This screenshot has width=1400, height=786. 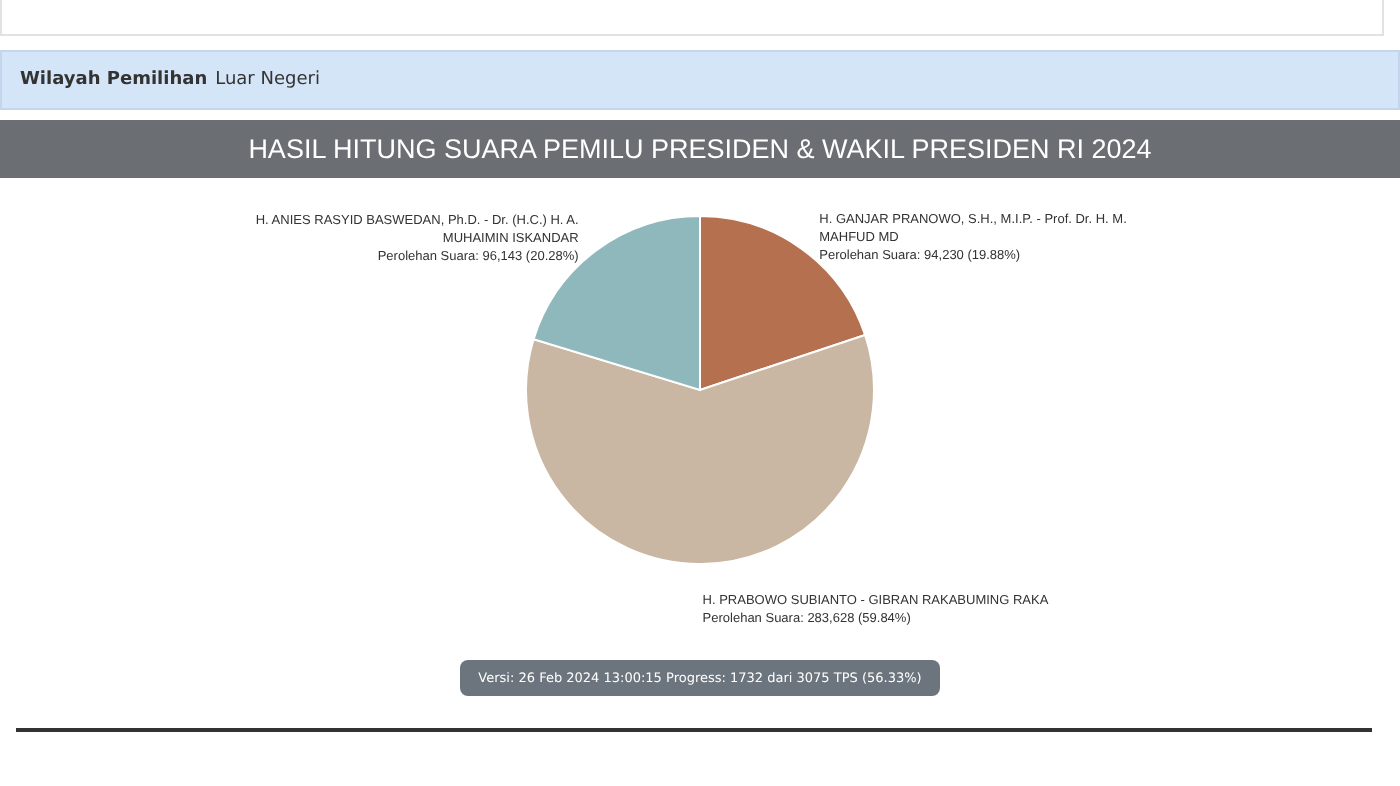 What do you see at coordinates (700, 149) in the screenshot?
I see `chart-title: HASIL HITUNG SUARA PEMILU PRESIDEN & WAKIL PRESIDEN RI 2024` at bounding box center [700, 149].